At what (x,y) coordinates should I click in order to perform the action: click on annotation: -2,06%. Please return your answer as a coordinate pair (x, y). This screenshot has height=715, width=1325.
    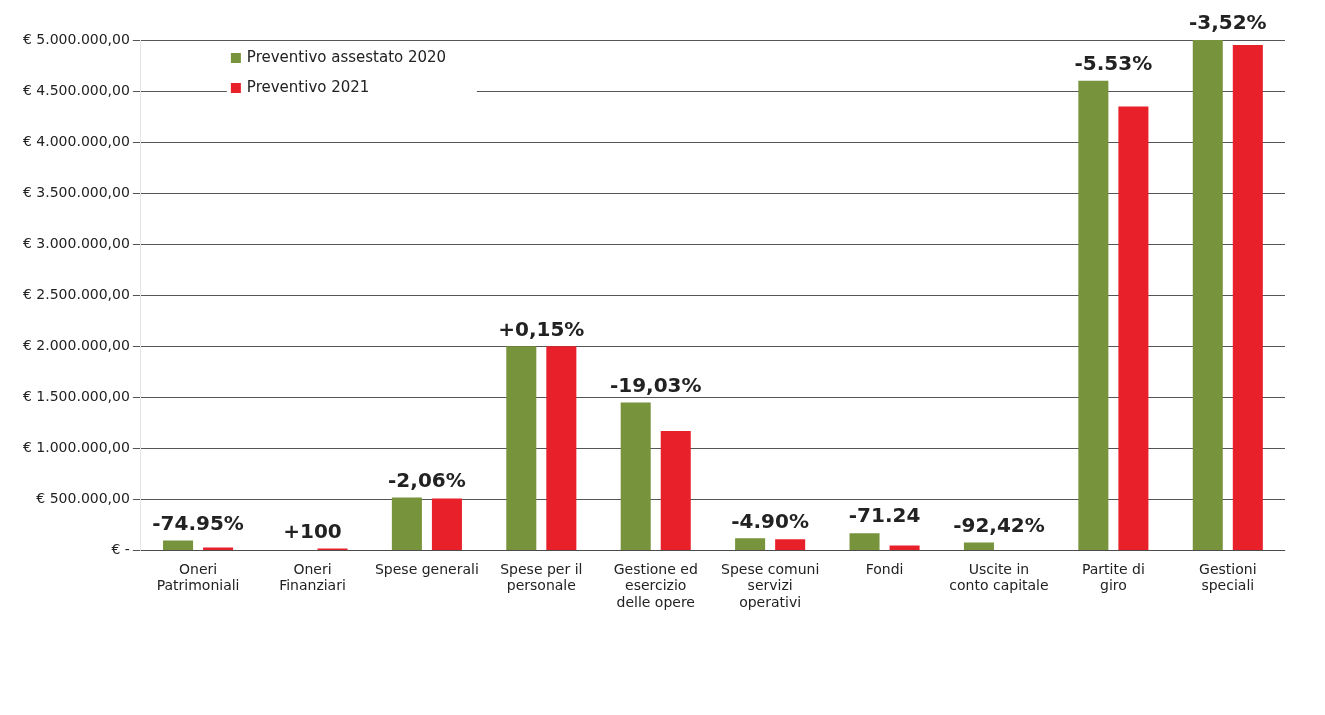
    Looking at the image, I should click on (427, 479).